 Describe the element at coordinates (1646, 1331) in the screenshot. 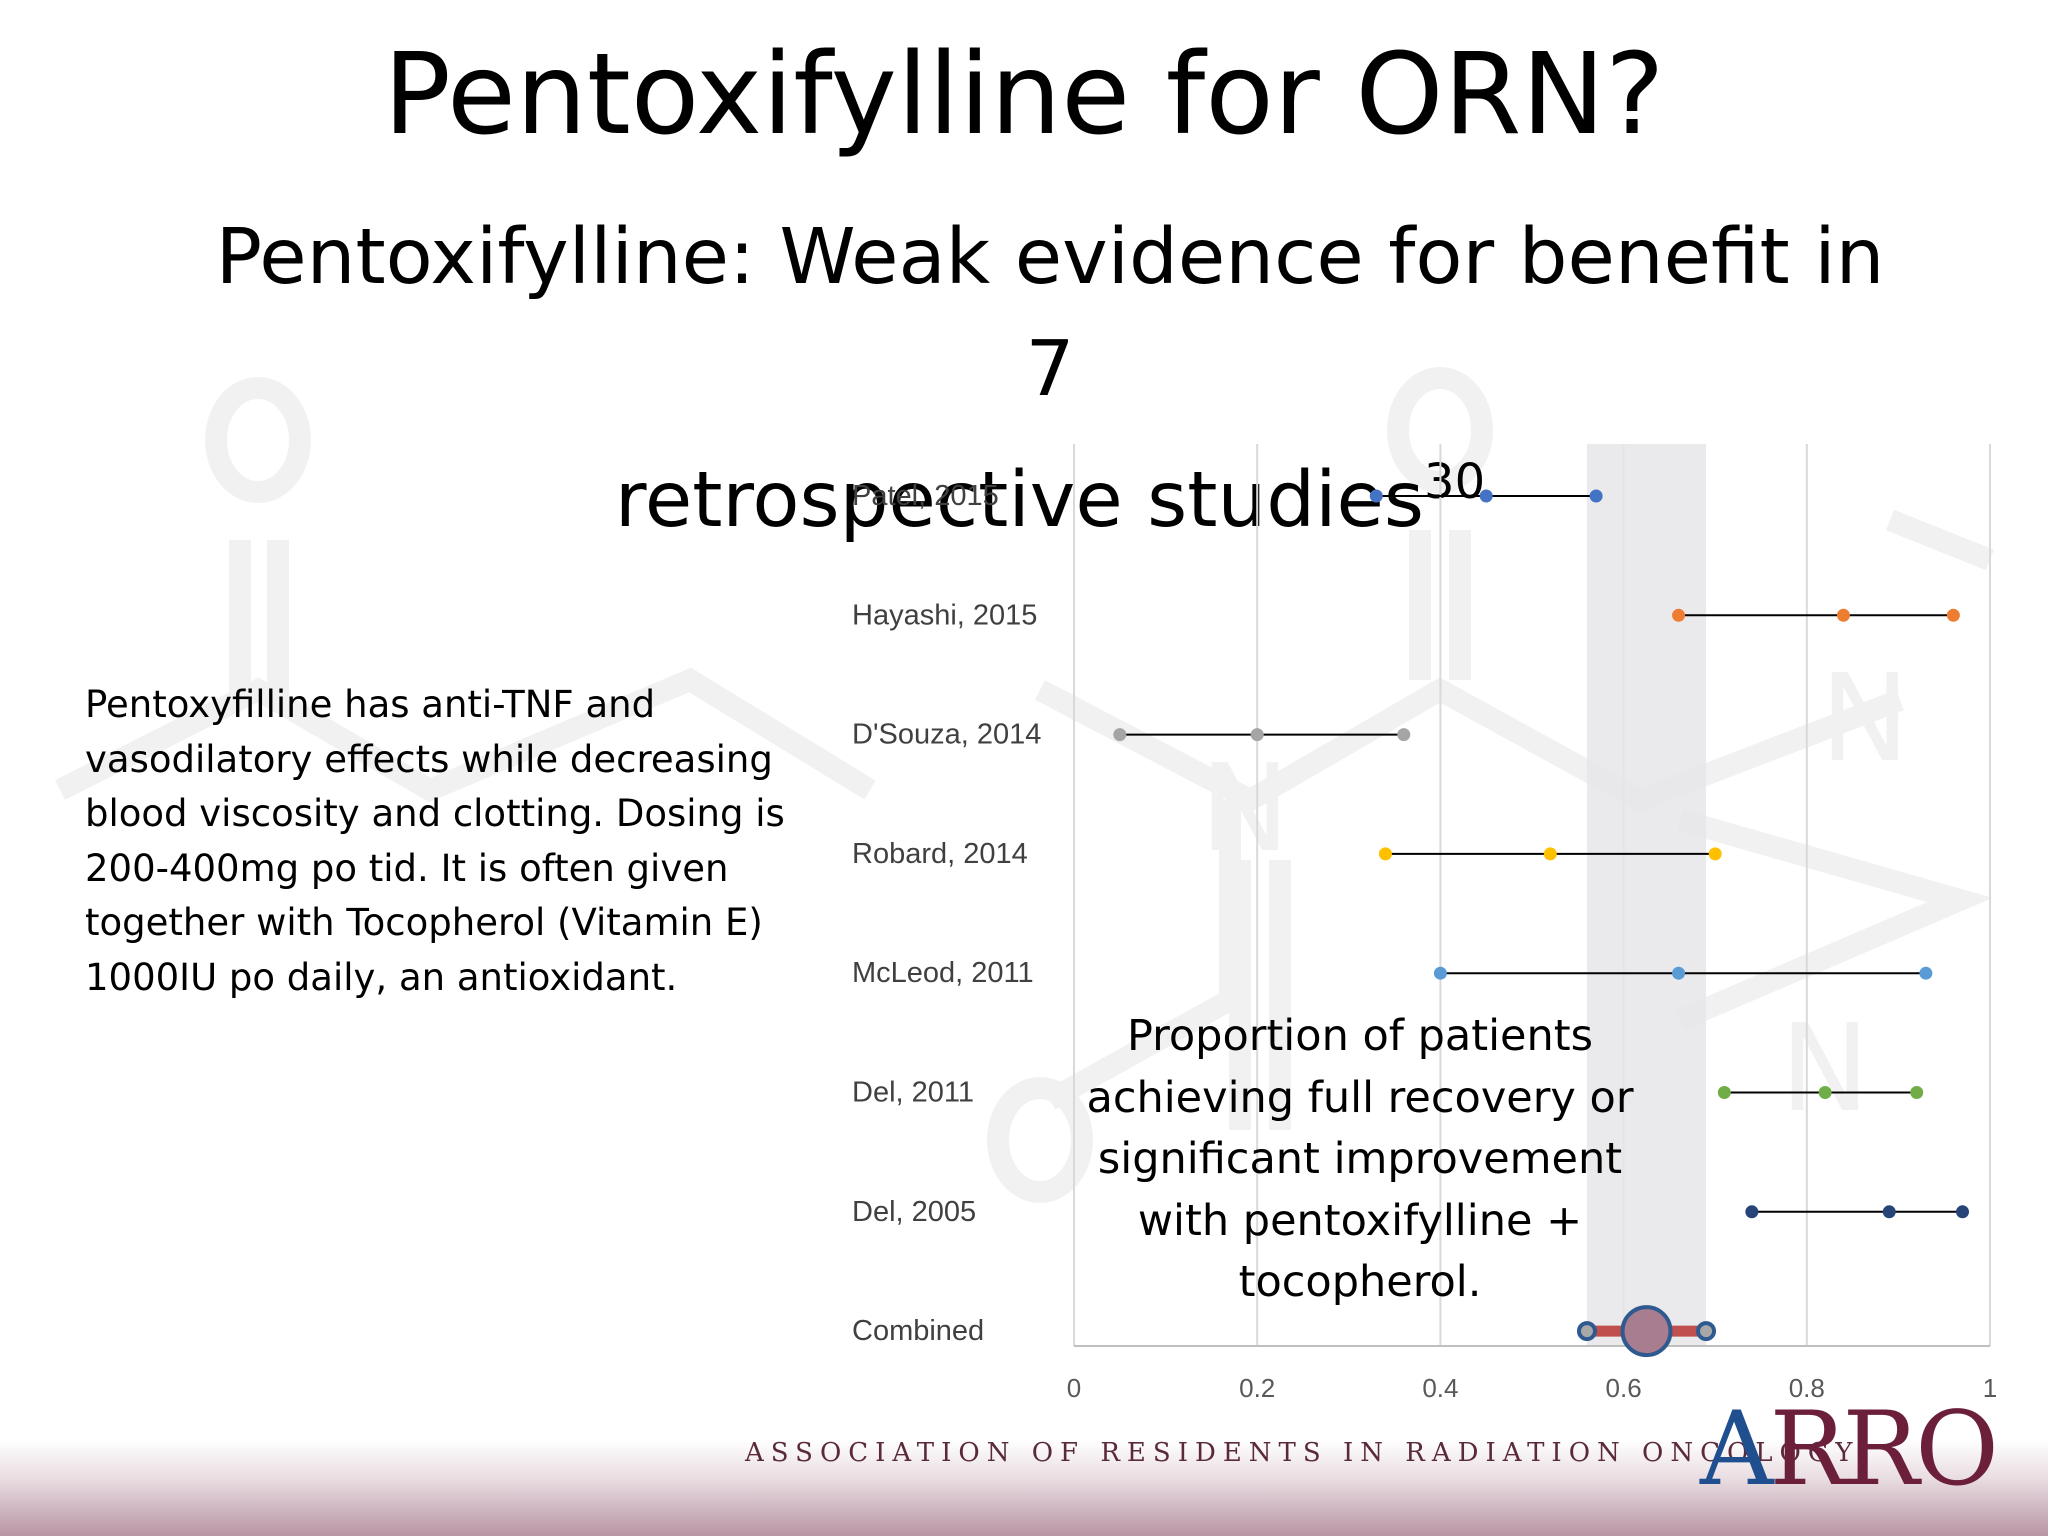

I see `combined-estimate` at that location.